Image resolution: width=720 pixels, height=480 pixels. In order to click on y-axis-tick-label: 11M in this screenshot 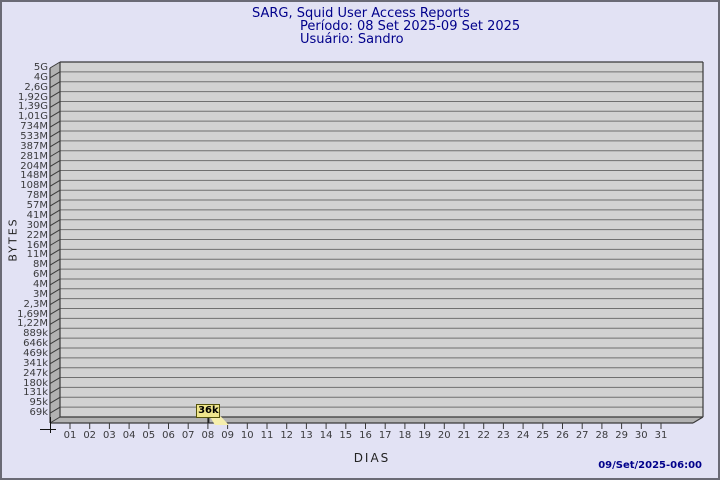, I will do `click(37, 255)`.